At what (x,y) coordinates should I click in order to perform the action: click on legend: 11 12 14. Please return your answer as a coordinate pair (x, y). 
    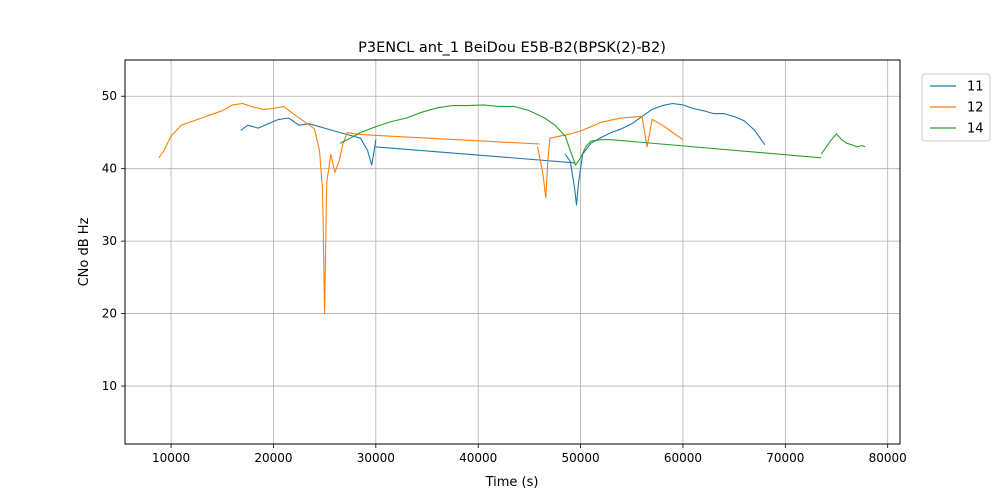
    Looking at the image, I should click on (956, 107).